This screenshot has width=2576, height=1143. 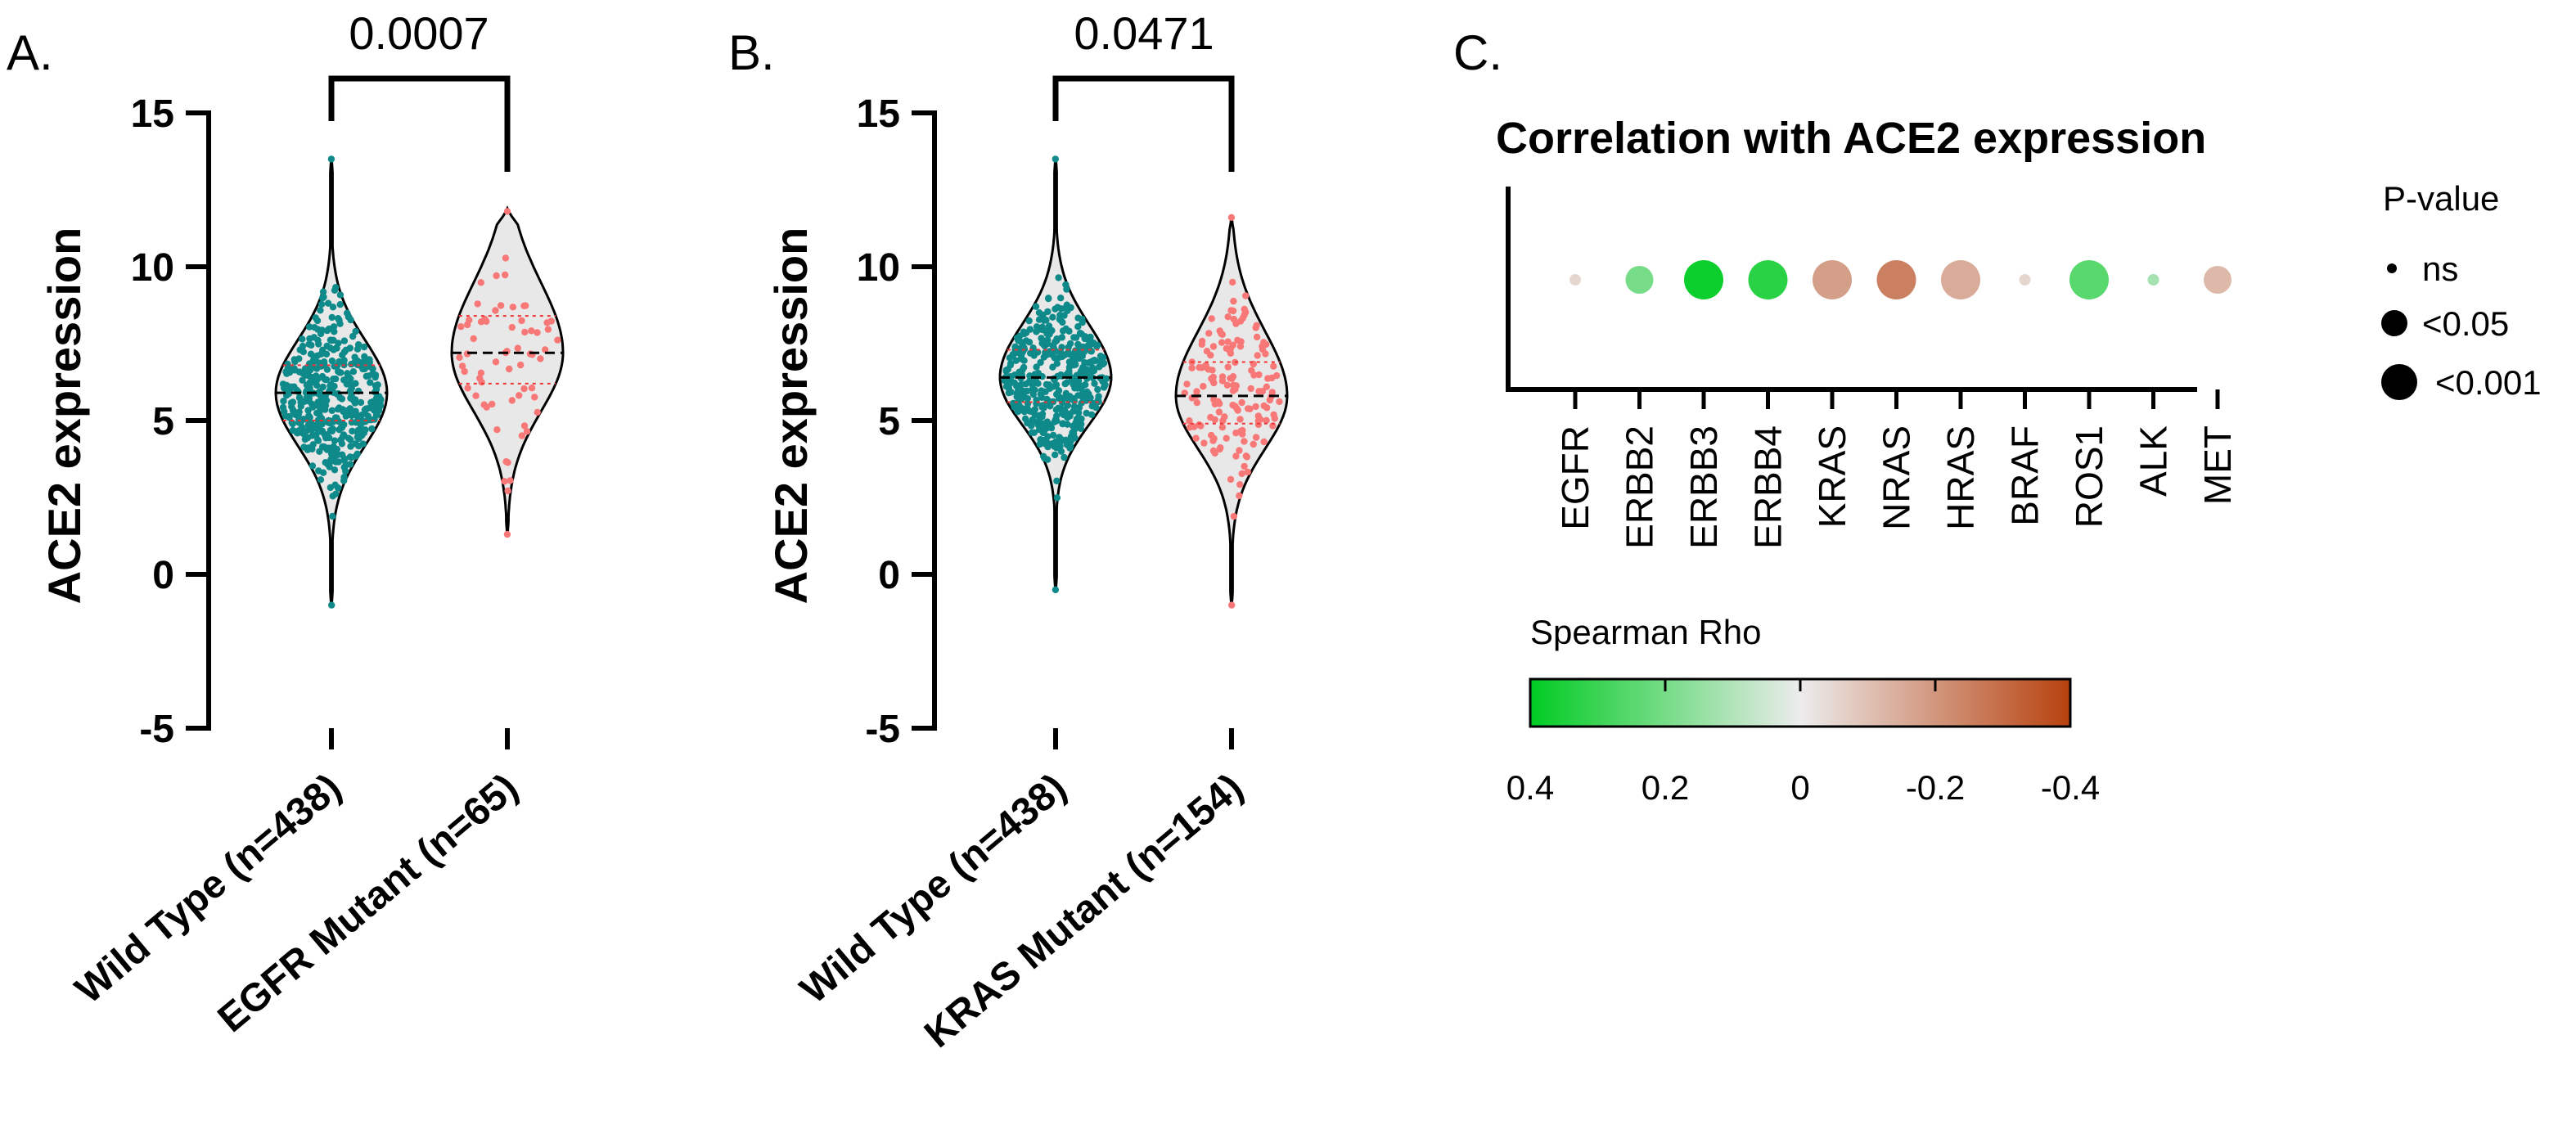 What do you see at coordinates (2217, 280) in the screenshot?
I see `bubble-met` at bounding box center [2217, 280].